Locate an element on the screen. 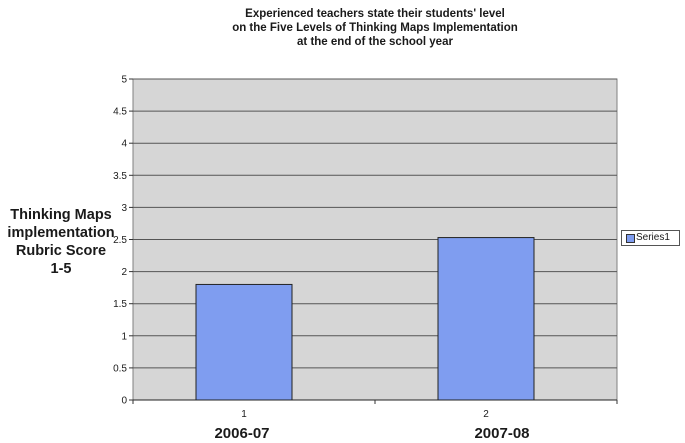  y-tick-label: 0.5 is located at coordinates (120, 368).